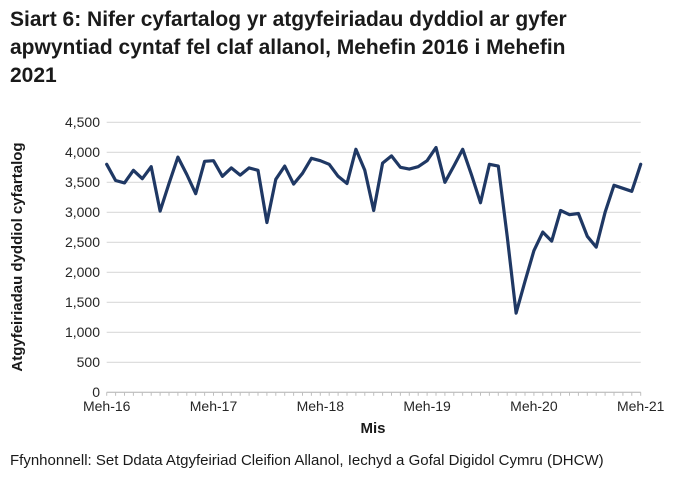 The height and width of the screenshot is (484, 677). I want to click on y-tick-label: 4,000, so click(82, 152).